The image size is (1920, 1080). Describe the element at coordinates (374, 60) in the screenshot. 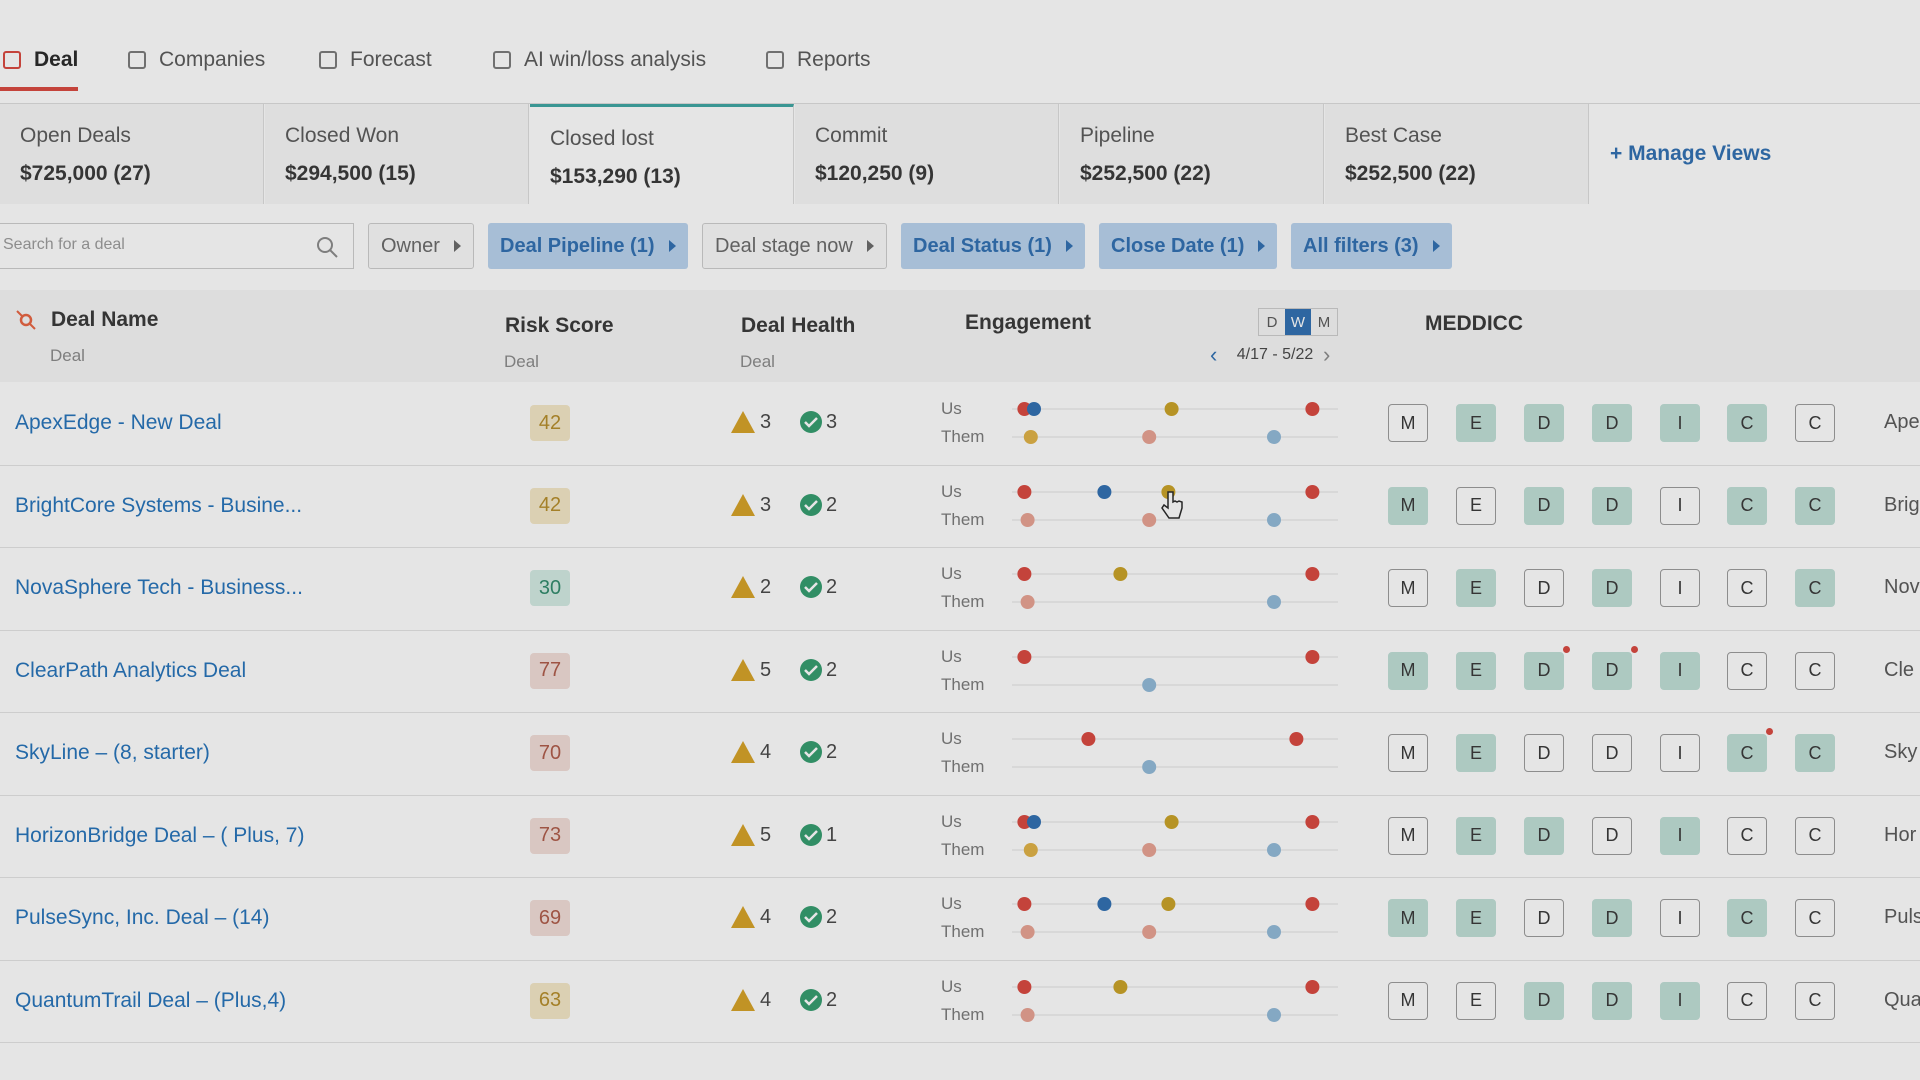

I see `tab: Forecast` at that location.